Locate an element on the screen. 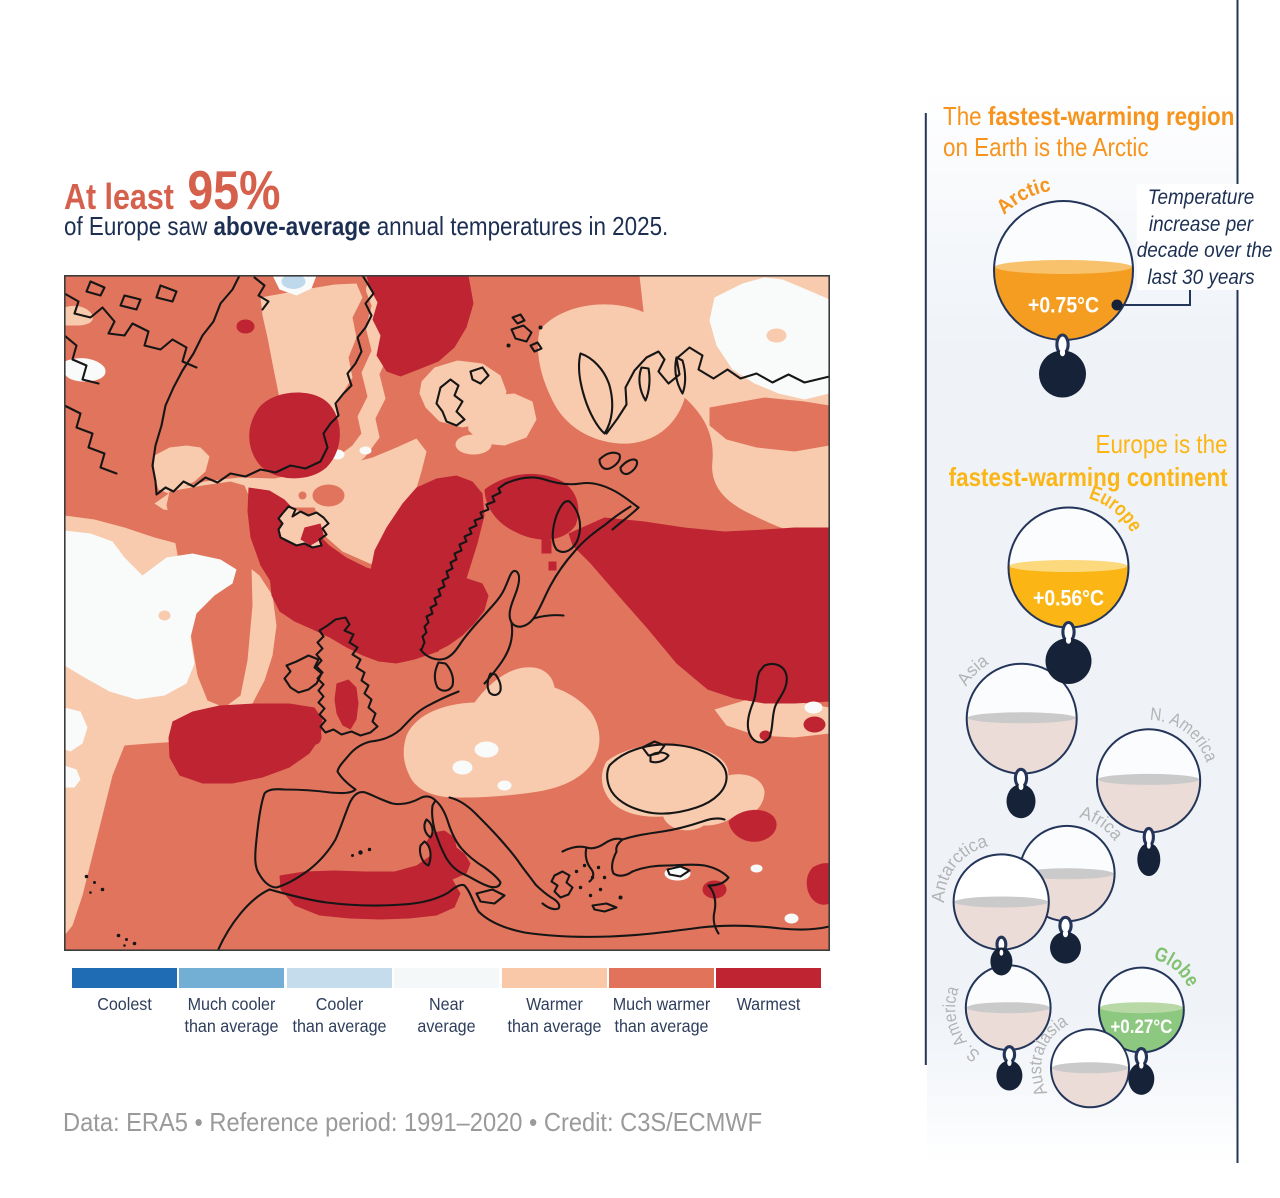  svg-text: +0.56°C is located at coordinates (1068, 598).